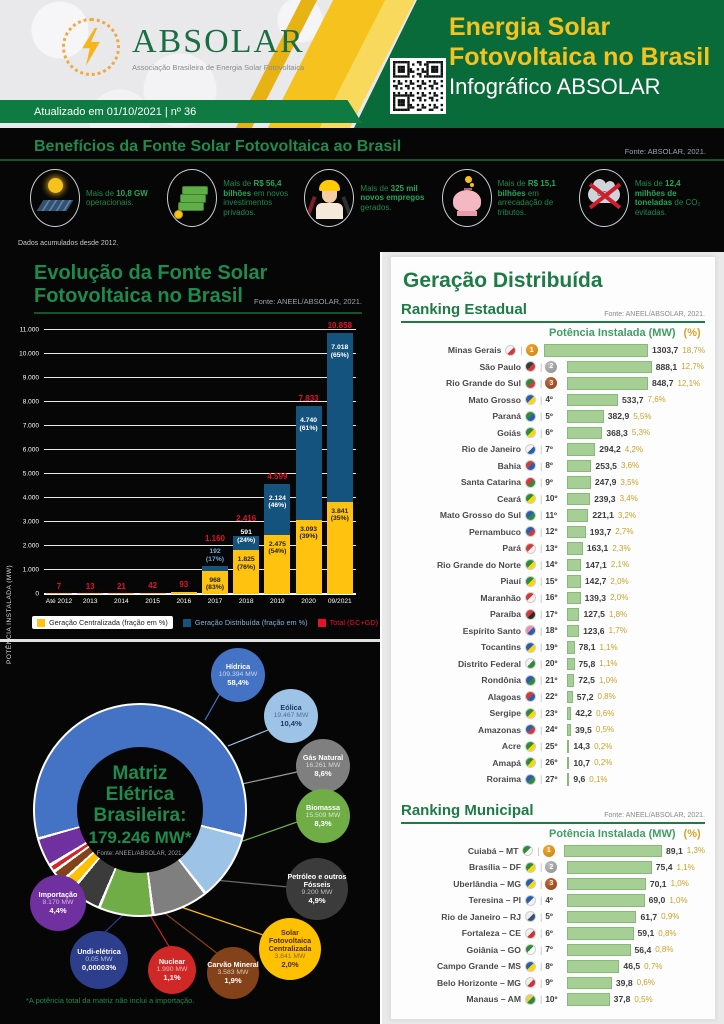  What do you see at coordinates (549, 917) in the screenshot?
I see `ranking-position: 5º` at bounding box center [549, 917].